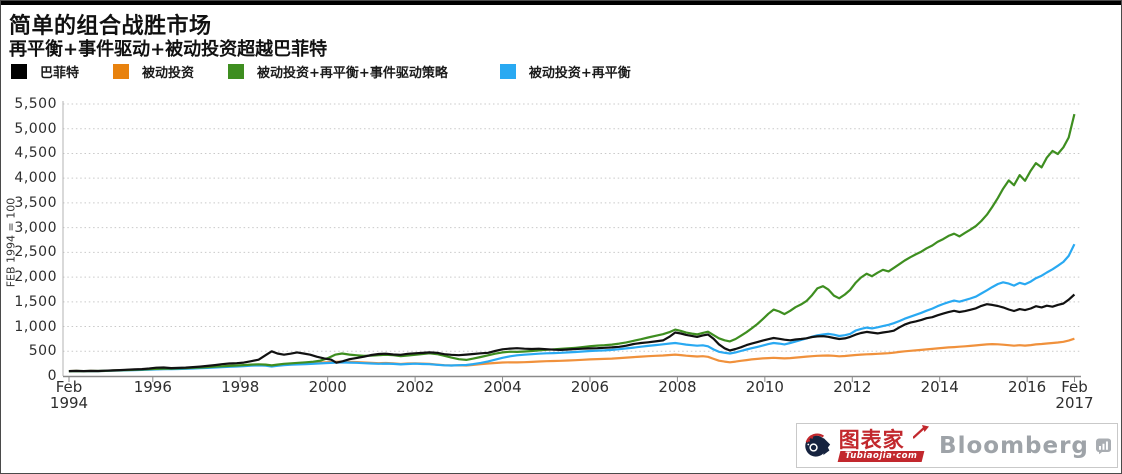 The height and width of the screenshot is (474, 1122). I want to click on tubiaojia-brand-name: 图表家, so click(884, 437).